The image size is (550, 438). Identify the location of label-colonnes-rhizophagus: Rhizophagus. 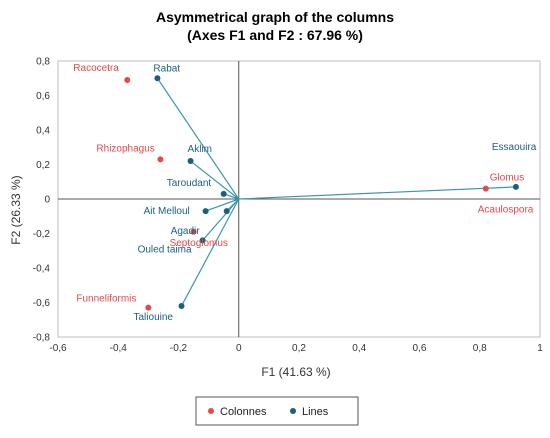
(125, 148).